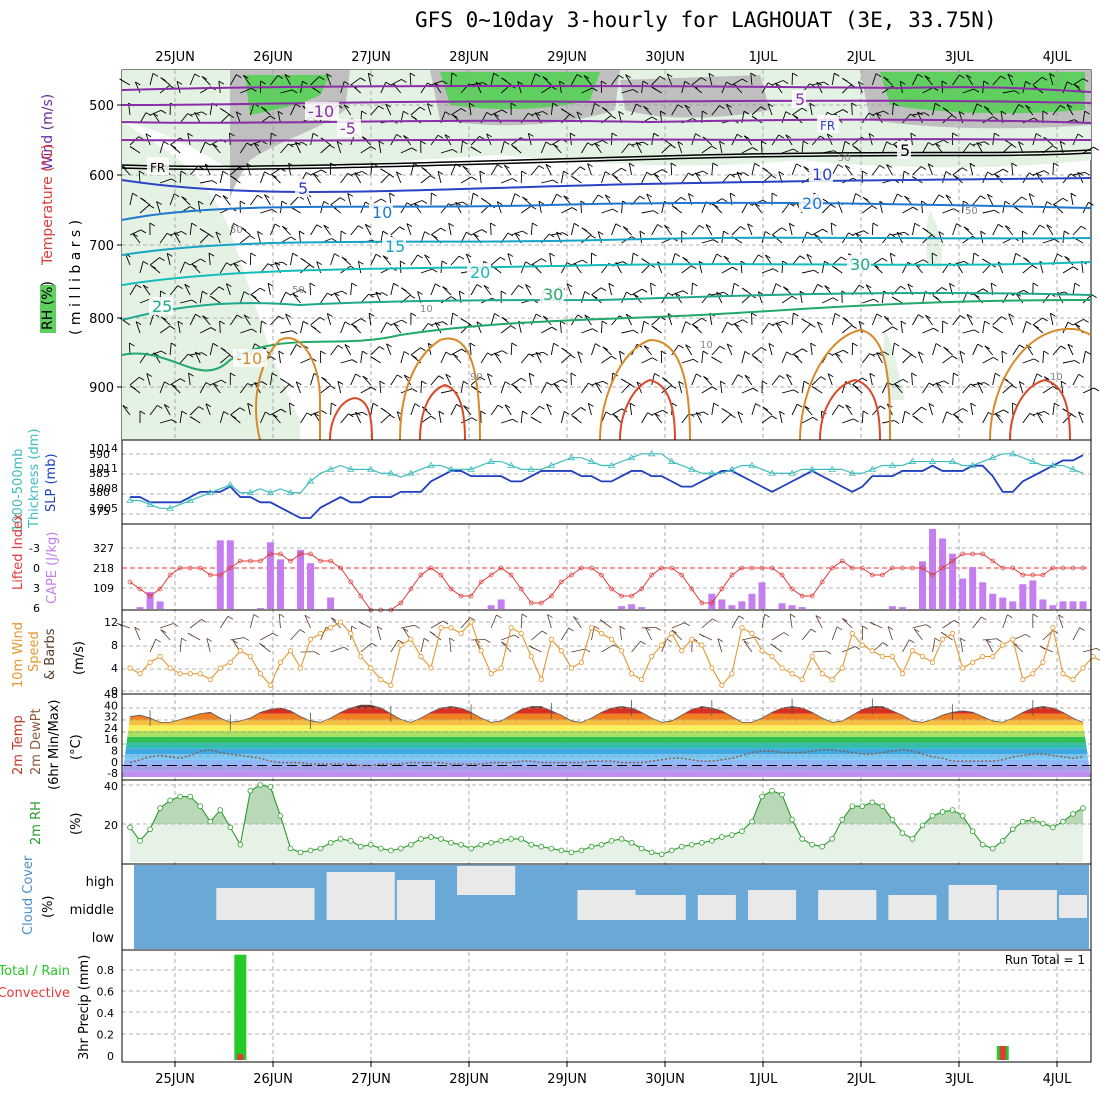 This screenshot has height=1100, width=1100. What do you see at coordinates (35, 993) in the screenshot?
I see `legend-convective: Convective` at bounding box center [35, 993].